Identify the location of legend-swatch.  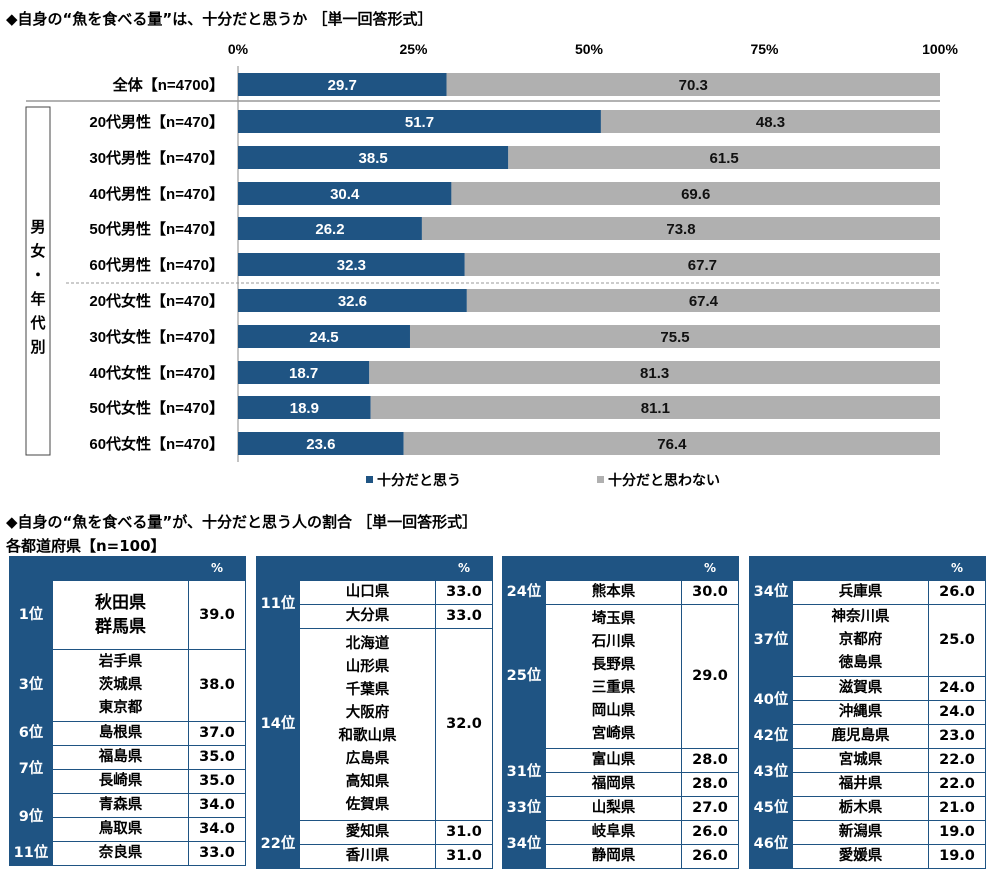
(600, 479).